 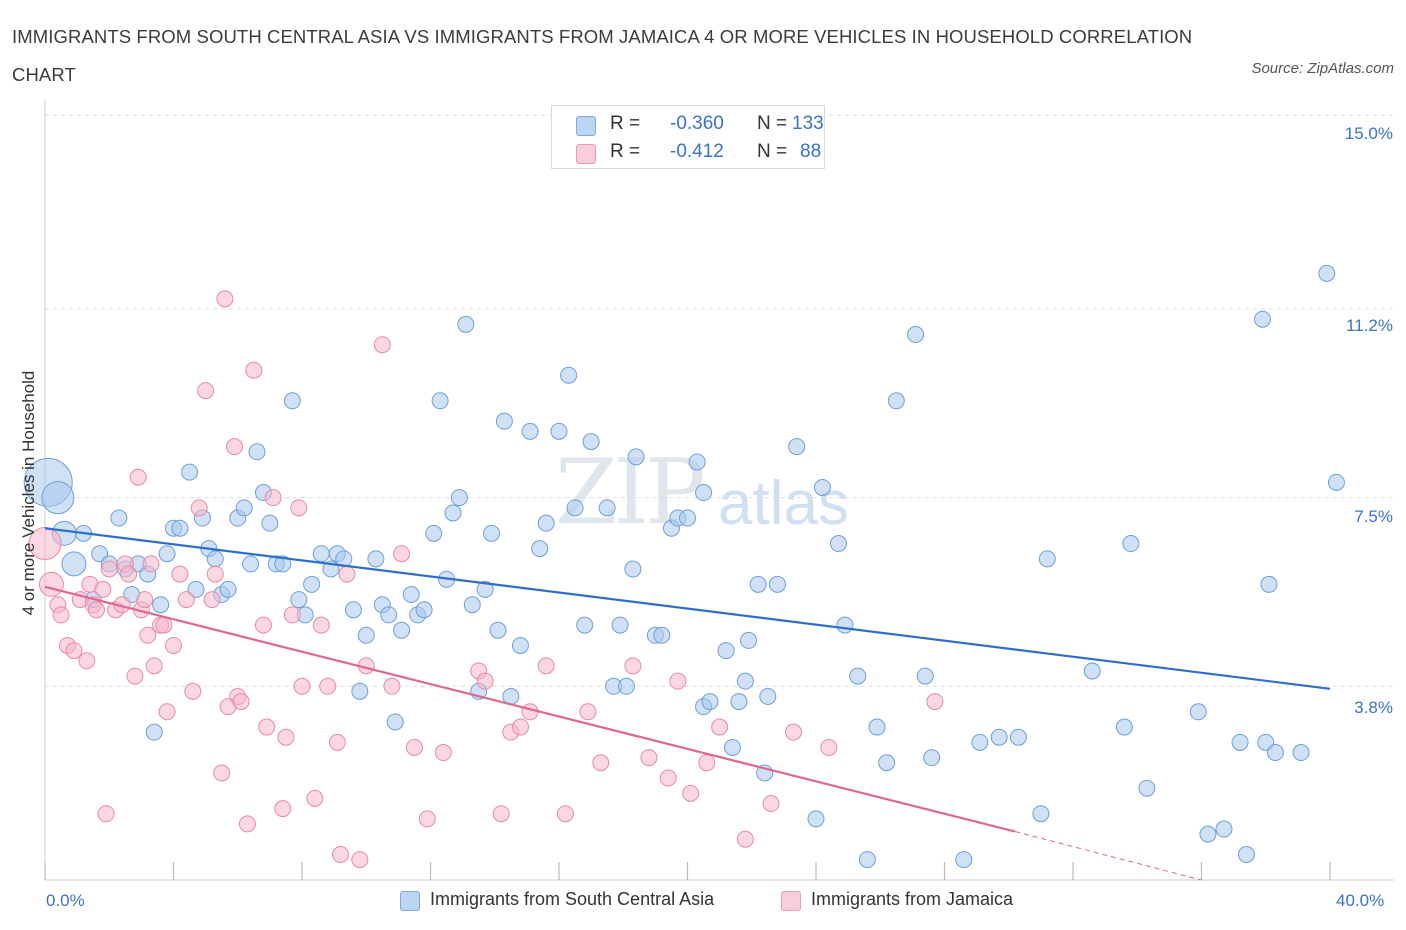 What do you see at coordinates (410, 901) in the screenshot?
I see `bottom-legend-swatch-blue` at bounding box center [410, 901].